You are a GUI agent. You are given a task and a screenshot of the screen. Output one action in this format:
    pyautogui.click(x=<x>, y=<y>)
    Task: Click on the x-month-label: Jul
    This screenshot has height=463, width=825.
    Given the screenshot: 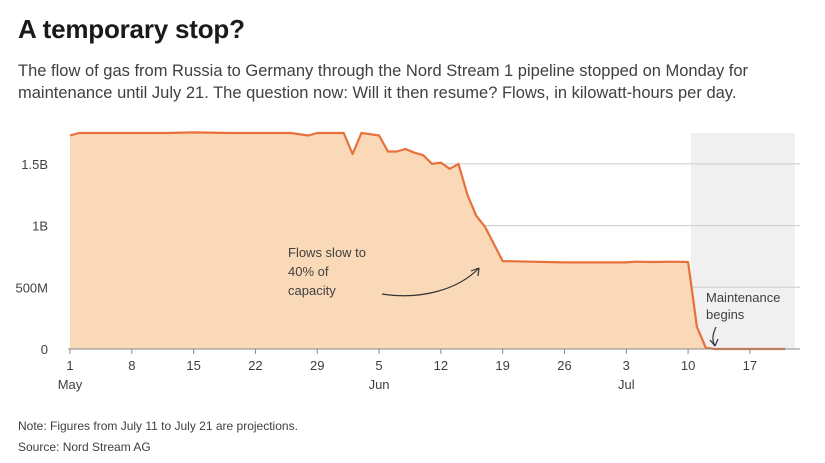 What is the action you would take?
    pyautogui.click(x=626, y=384)
    